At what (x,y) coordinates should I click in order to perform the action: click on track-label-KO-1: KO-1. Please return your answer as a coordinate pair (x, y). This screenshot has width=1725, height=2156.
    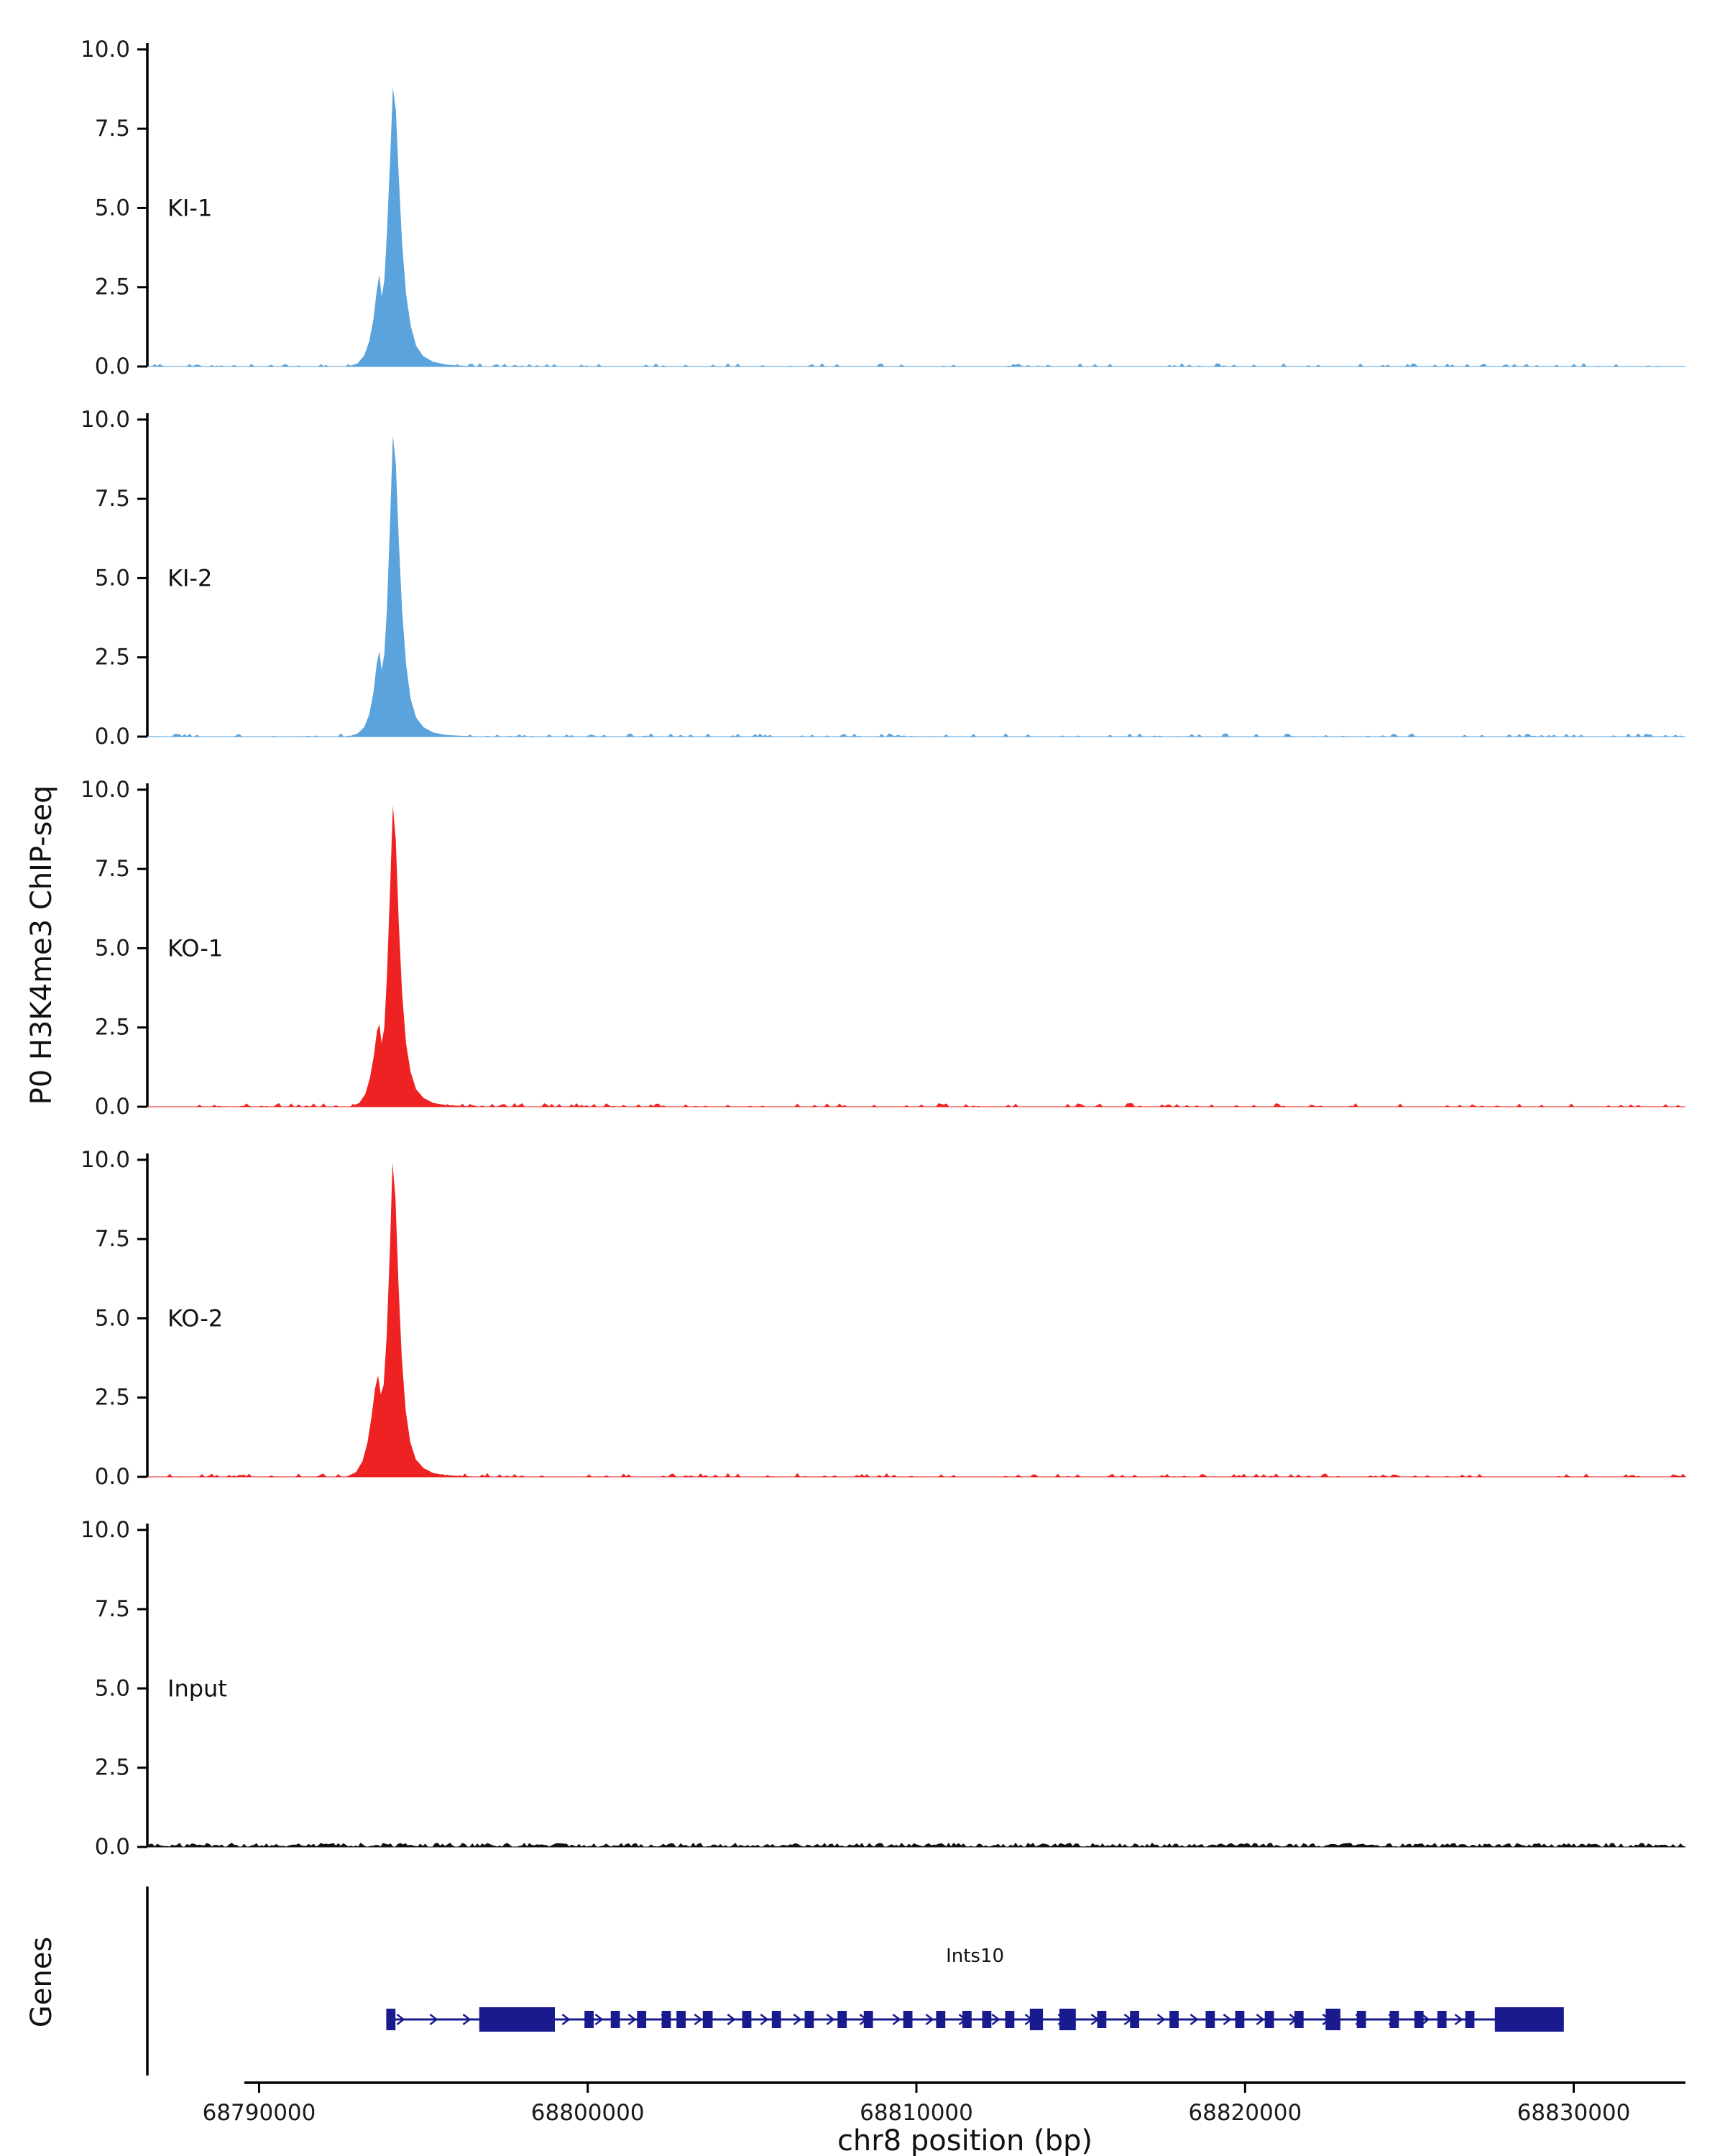
    Looking at the image, I should click on (195, 948).